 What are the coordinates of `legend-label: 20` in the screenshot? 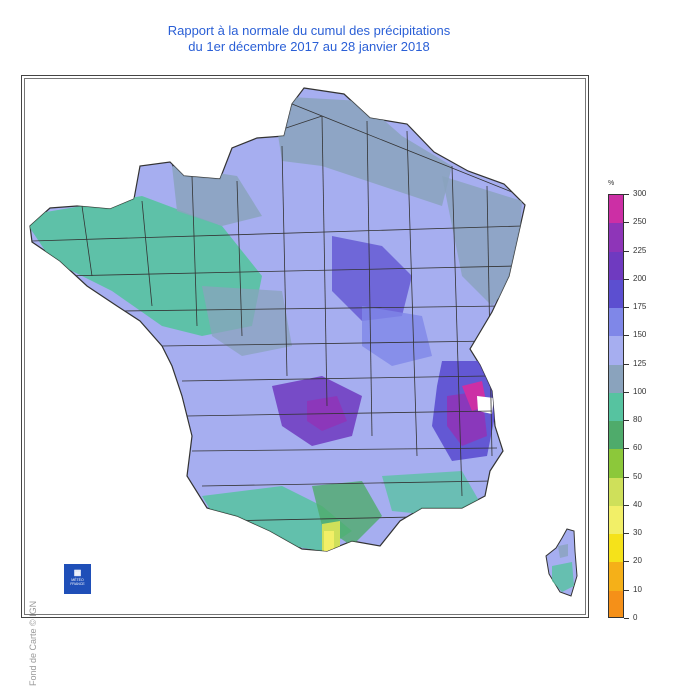 It's located at (637, 561).